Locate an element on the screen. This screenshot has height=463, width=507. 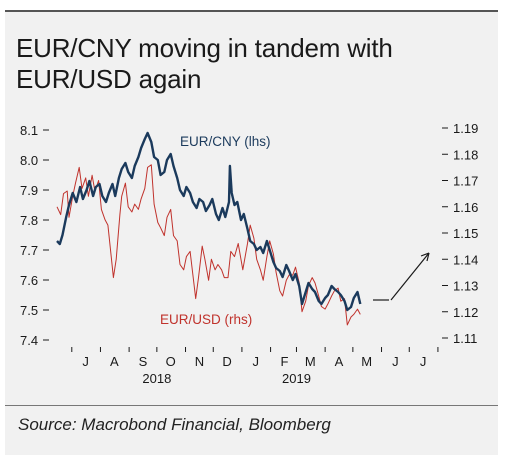
trend-arrow-annotation is located at coordinates (401, 276).